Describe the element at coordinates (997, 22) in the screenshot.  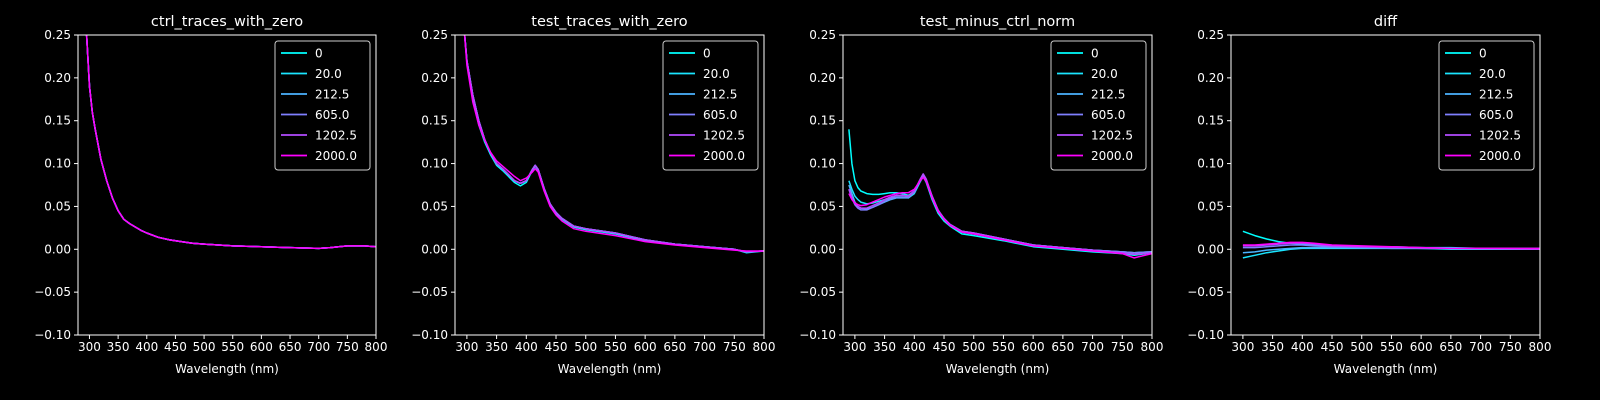
I see `chart-title: test_minus_ctrl_norm` at that location.